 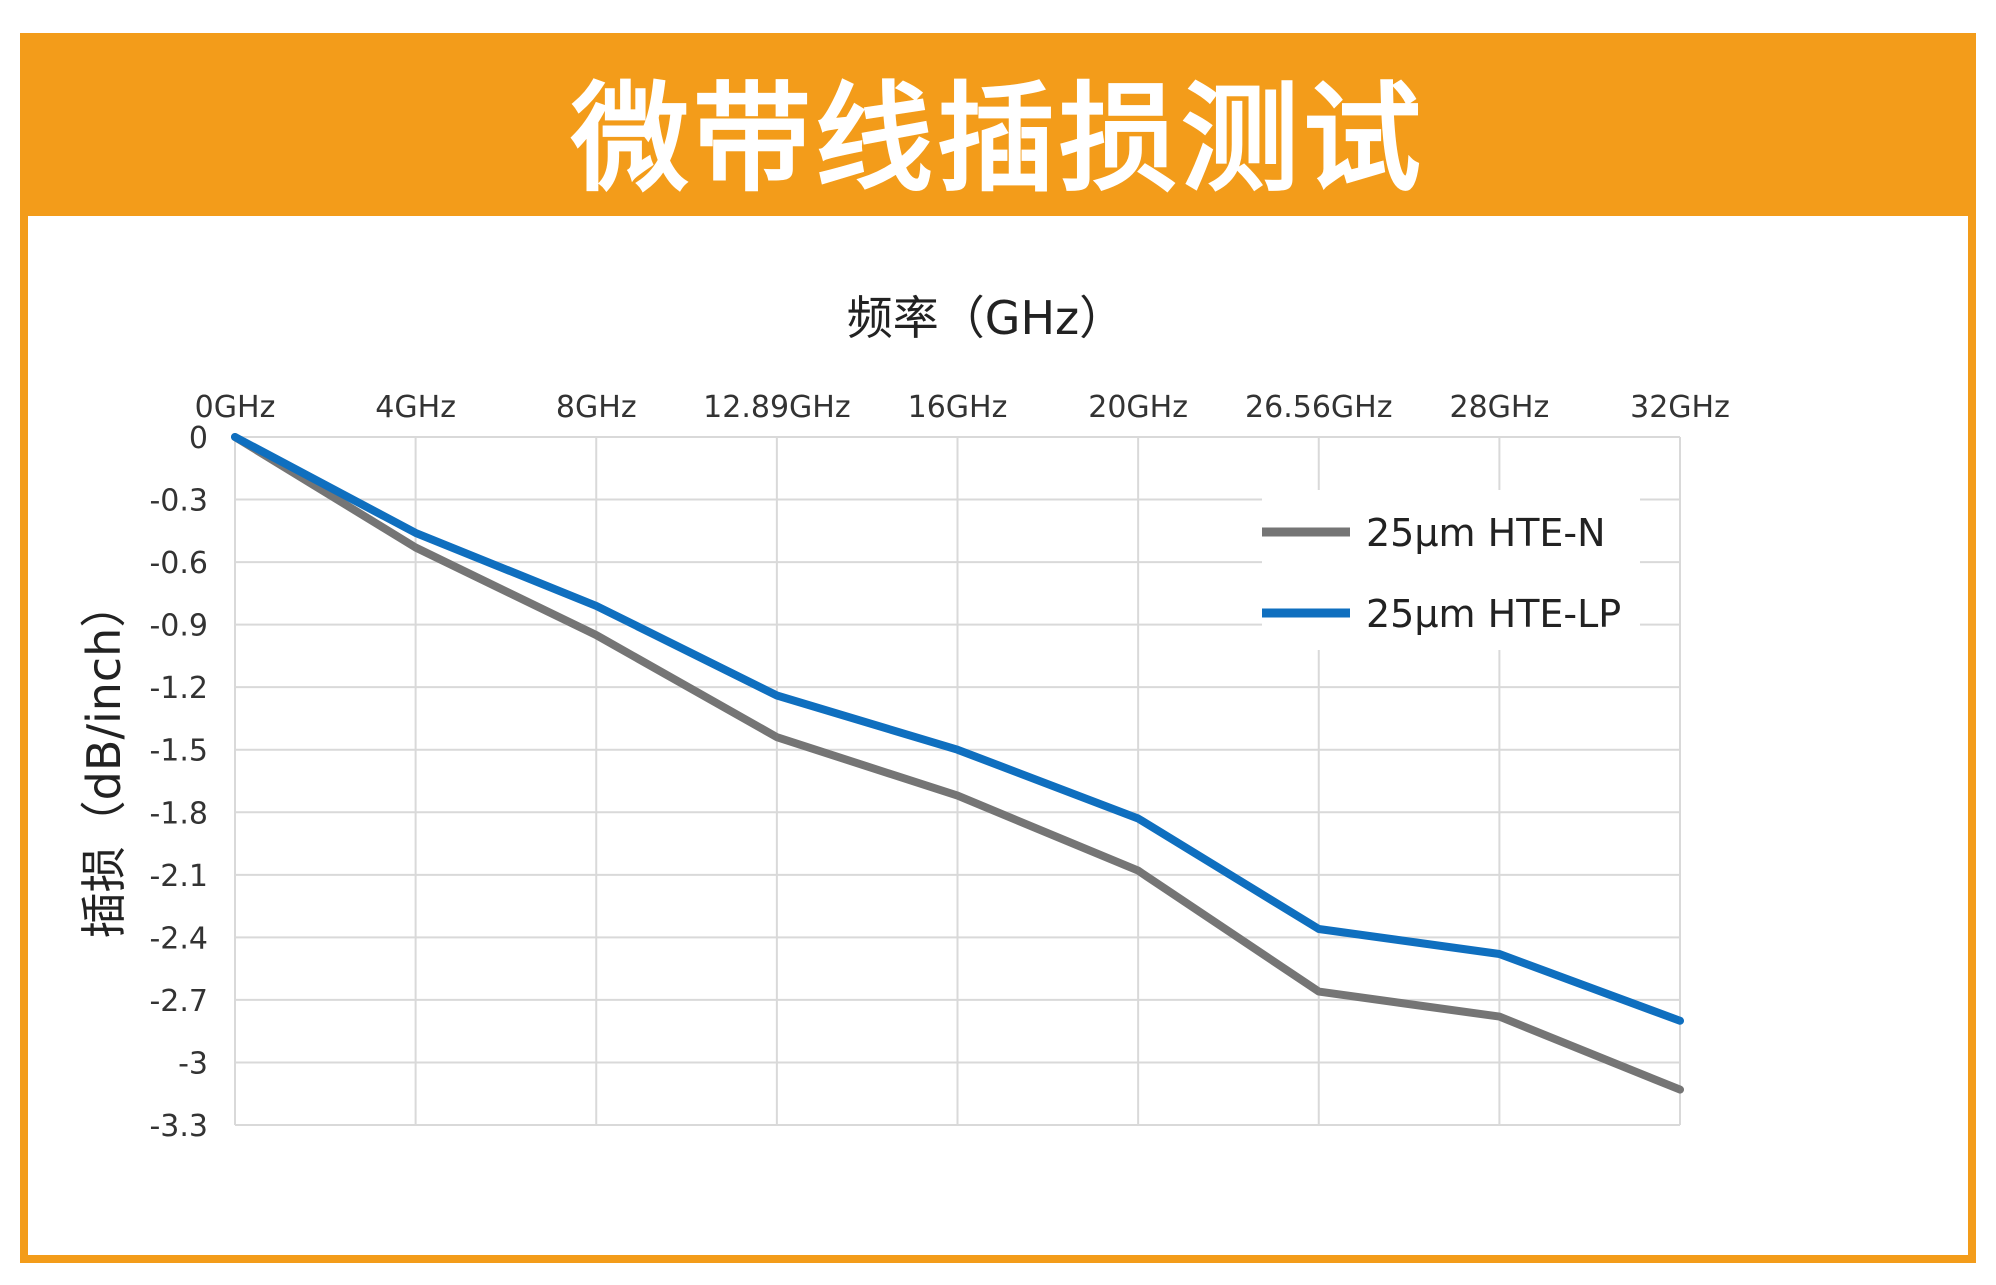 I want to click on y-axis-title: 插损（dB/inch）, so click(x=104, y=760).